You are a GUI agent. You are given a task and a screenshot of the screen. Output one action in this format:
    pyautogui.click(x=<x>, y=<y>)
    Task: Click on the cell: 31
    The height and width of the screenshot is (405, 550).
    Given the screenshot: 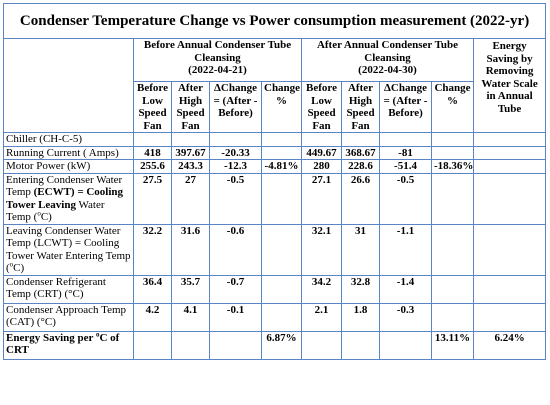 What is the action you would take?
    pyautogui.click(x=360, y=249)
    